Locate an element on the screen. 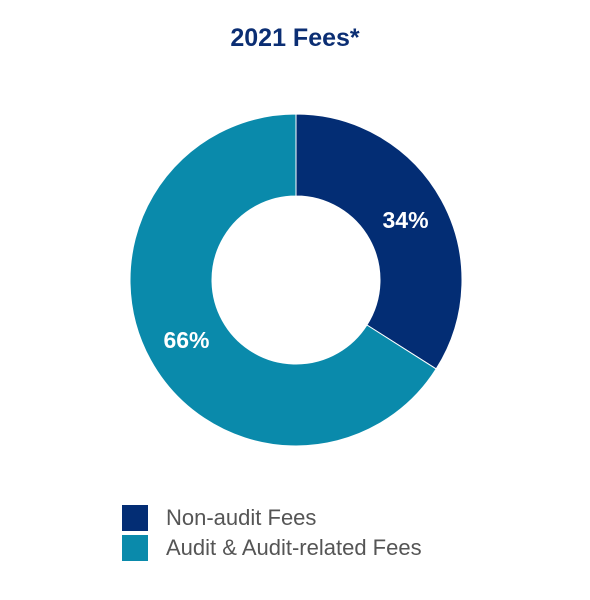 The width and height of the screenshot is (590, 600). legend-item-audit-fees: Audit & Audit-related Fees is located at coordinates (272, 548).